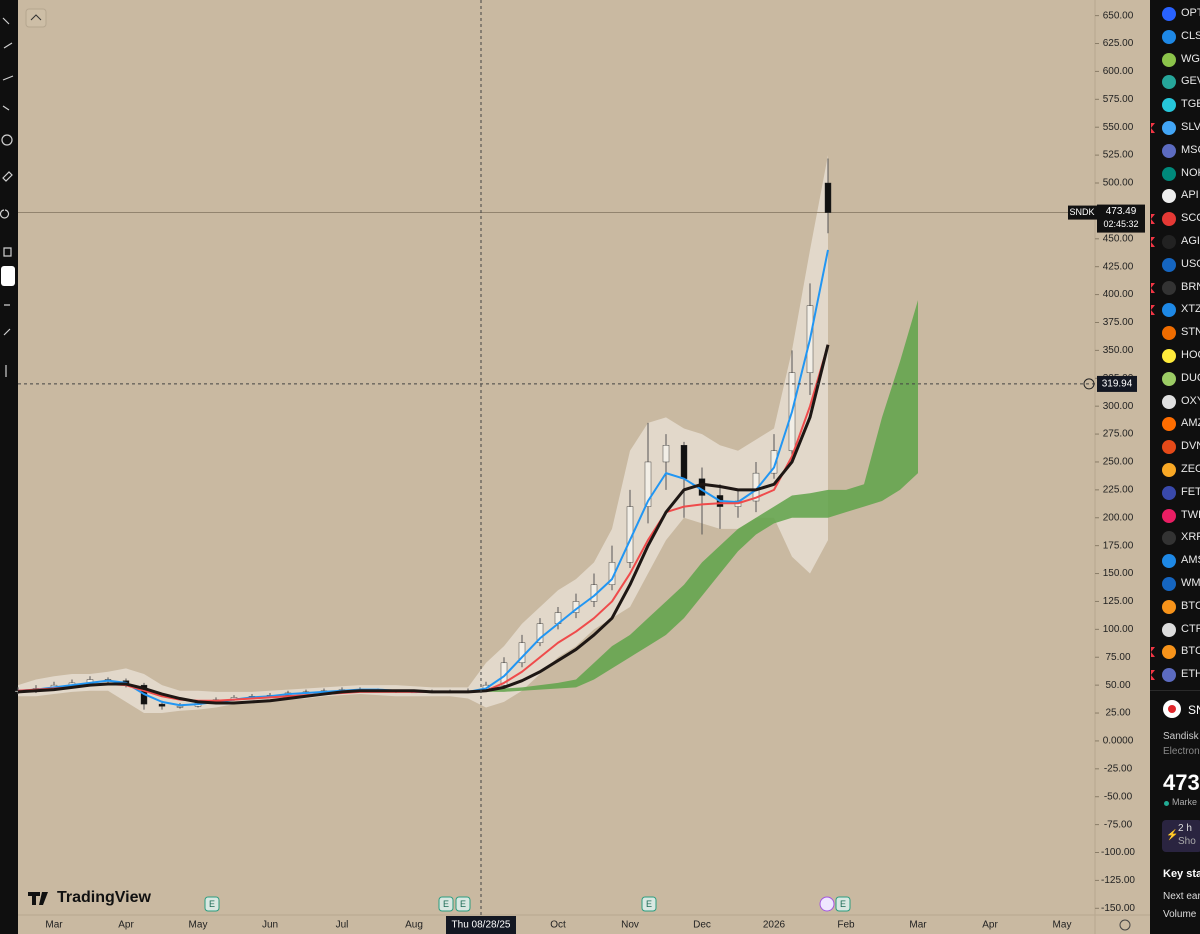 The image size is (1200, 934). I want to click on watchlist-row: AGI, so click(1175, 242).